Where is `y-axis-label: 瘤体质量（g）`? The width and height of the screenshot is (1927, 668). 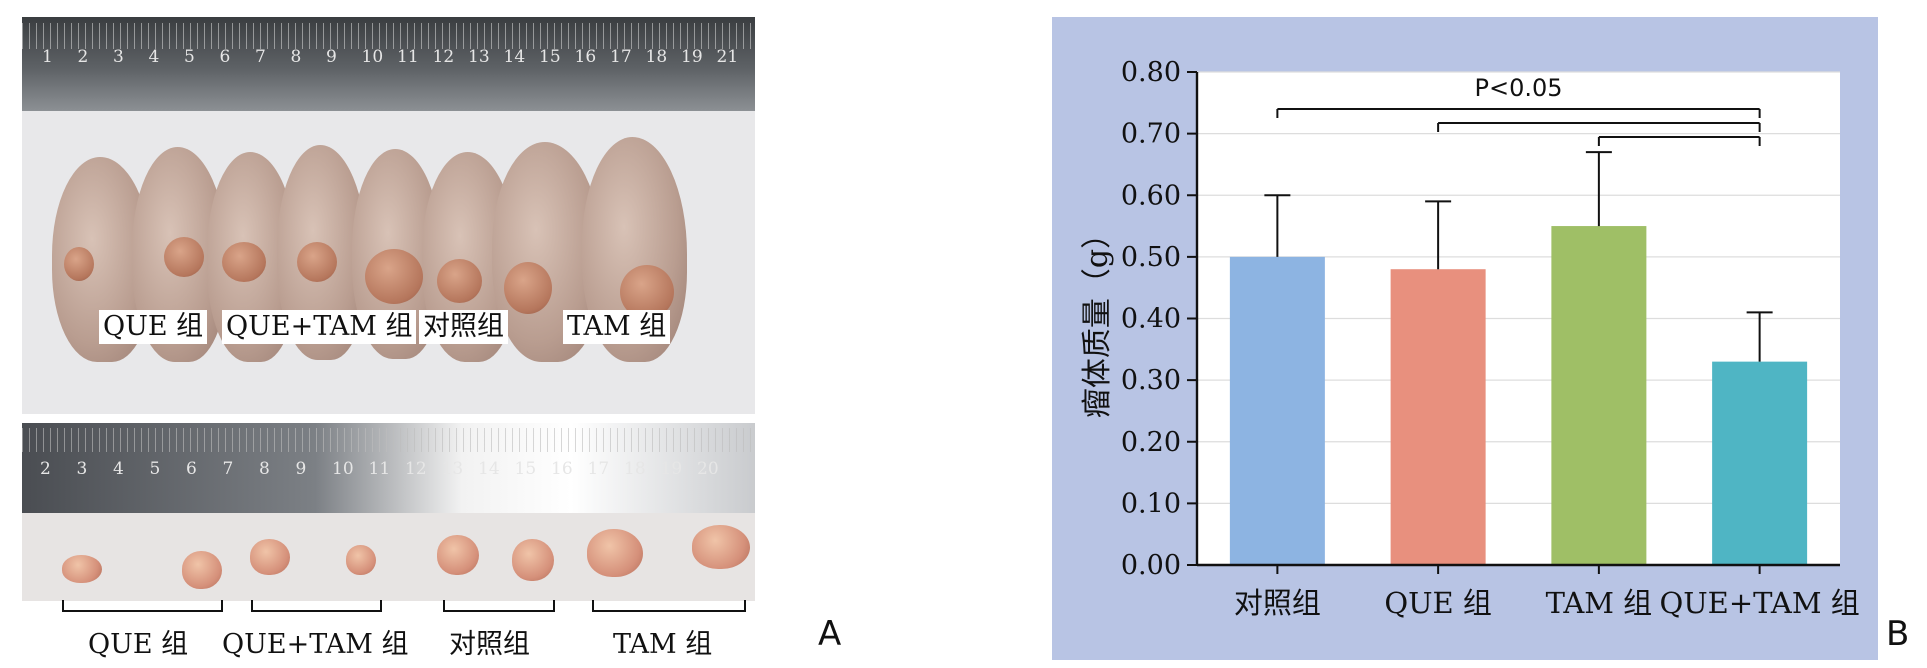
y-axis-label: 瘤体质量（g） is located at coordinates (1097, 318).